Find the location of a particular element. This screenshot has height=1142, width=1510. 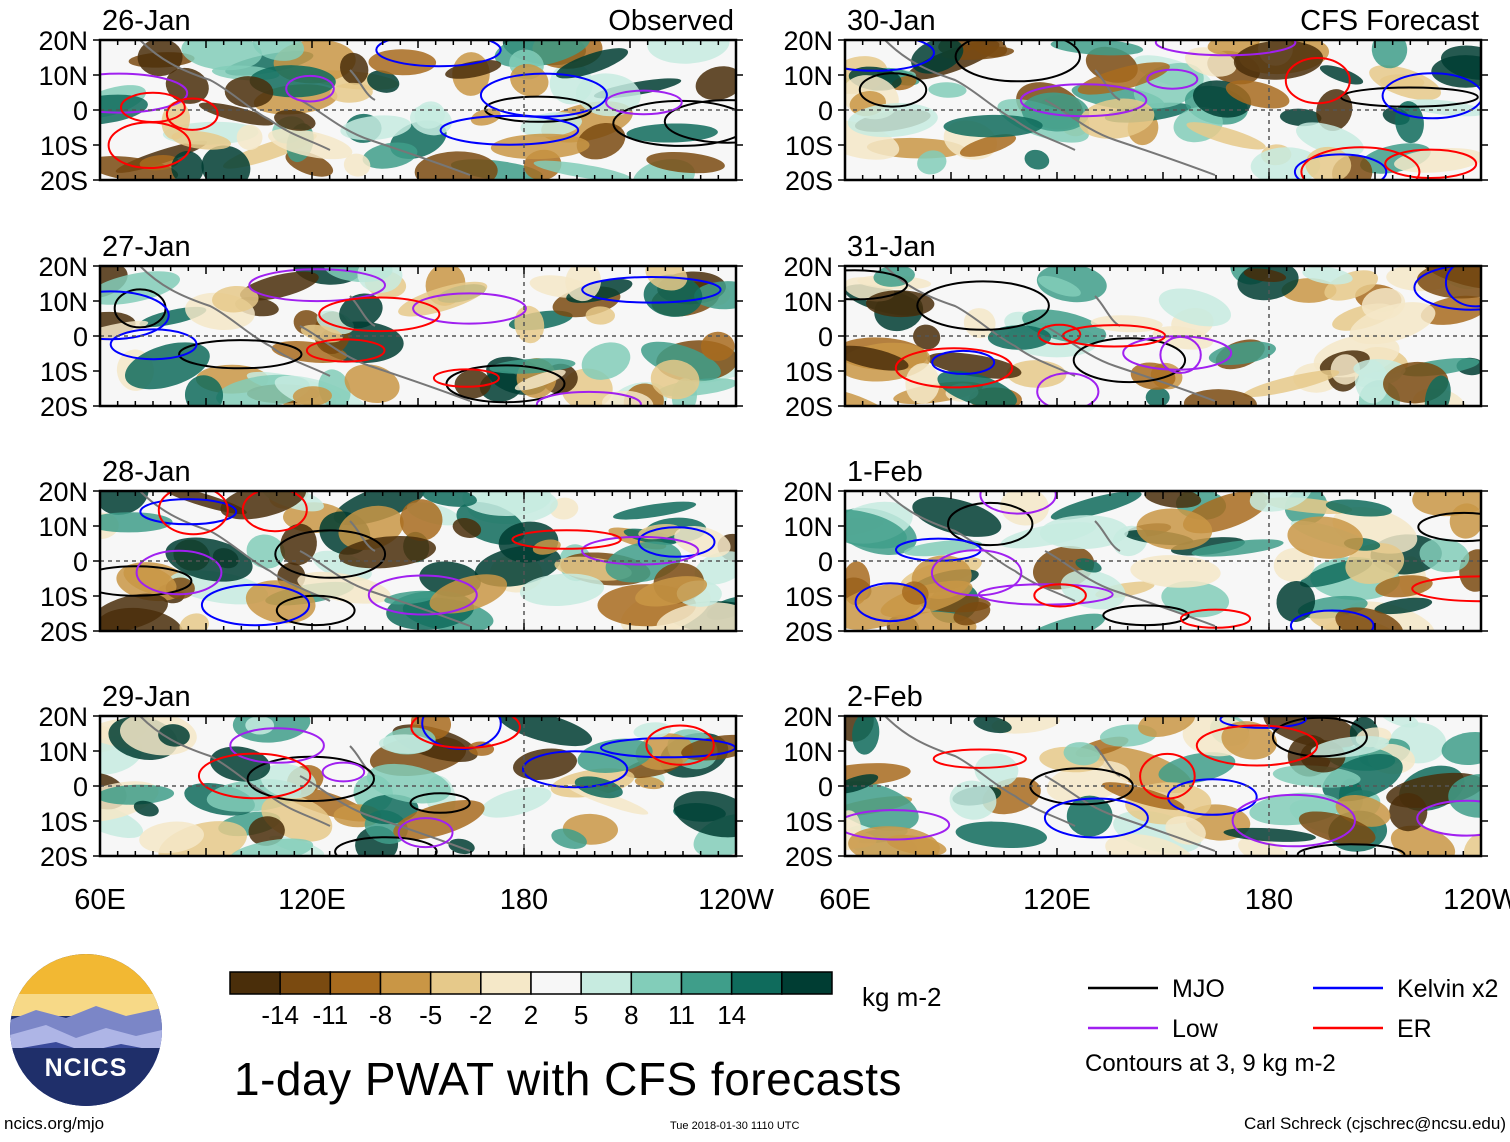

panel-date: 26-Jan is located at coordinates (146, 21).